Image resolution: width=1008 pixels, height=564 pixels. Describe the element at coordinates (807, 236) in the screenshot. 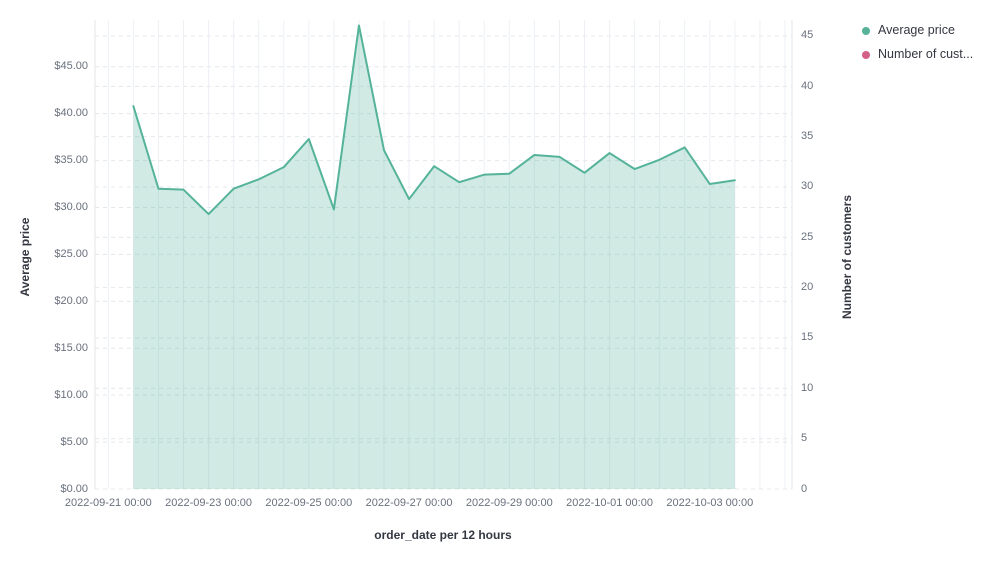

I see `y-axis-right-tick-label: 25` at that location.